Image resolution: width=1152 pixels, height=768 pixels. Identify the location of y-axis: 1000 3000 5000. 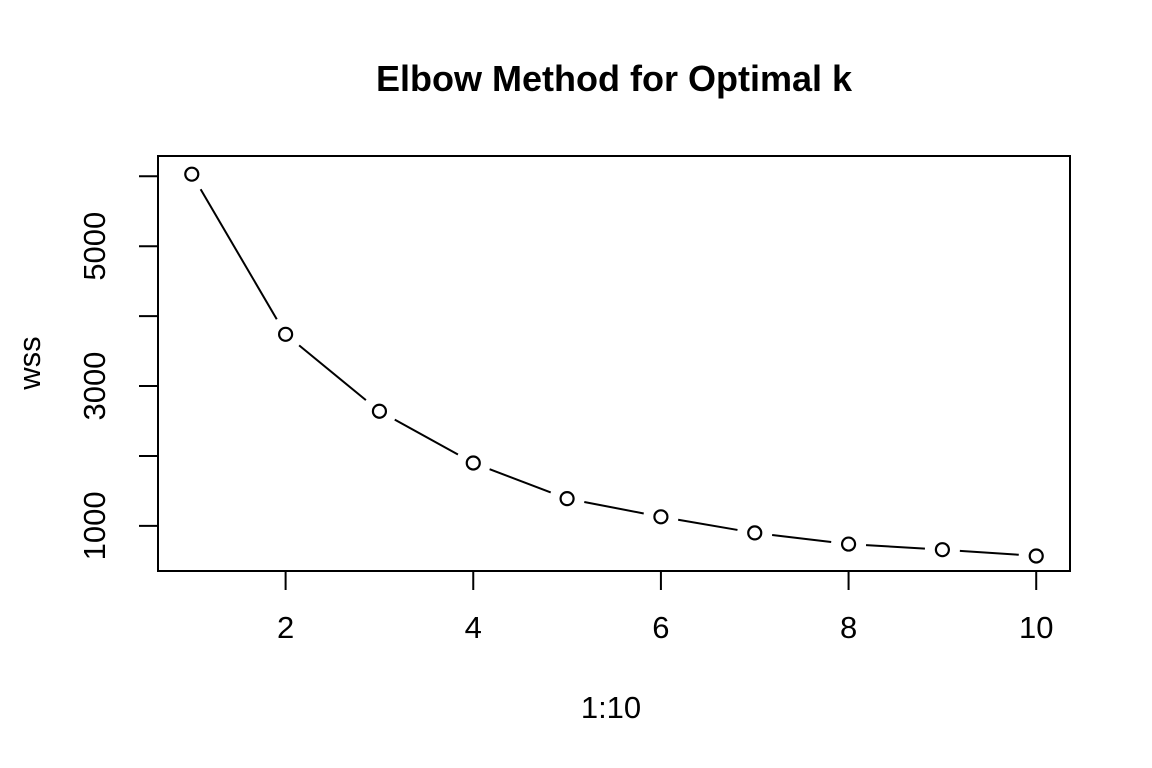
(117, 367).